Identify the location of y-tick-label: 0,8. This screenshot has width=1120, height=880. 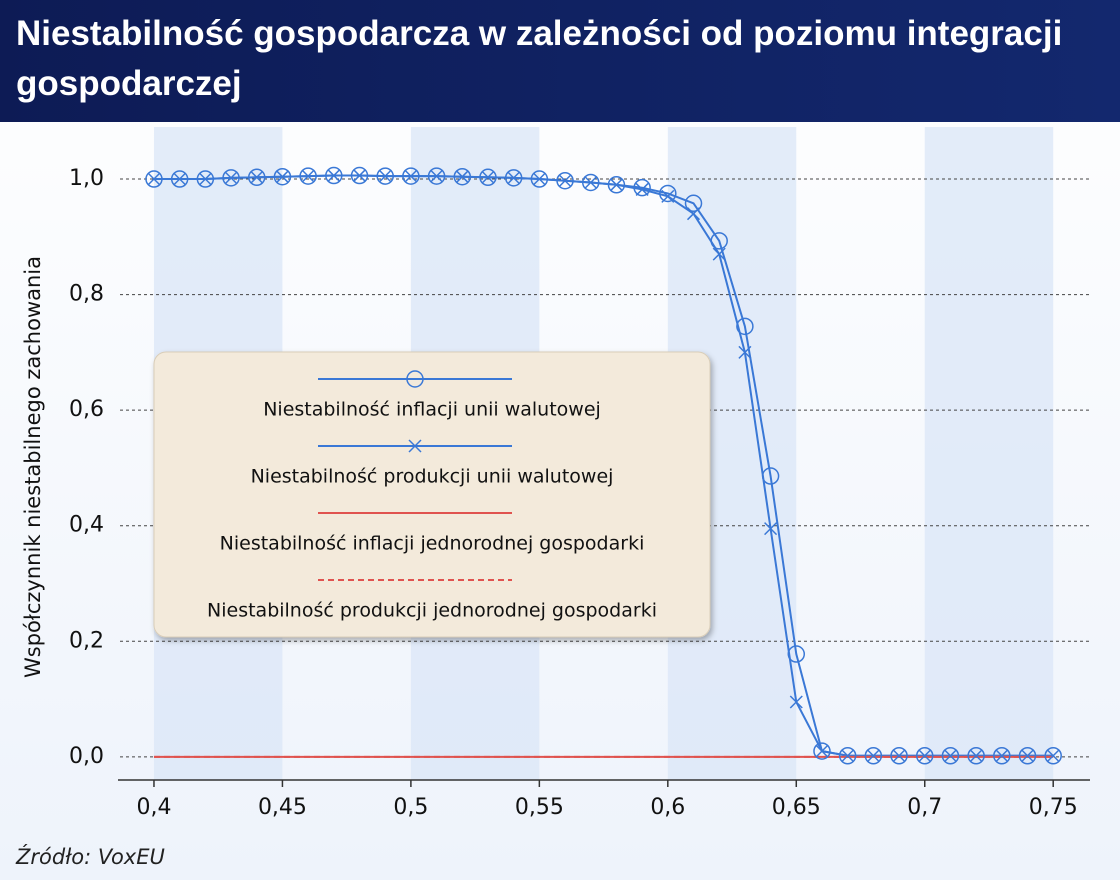
(86, 294).